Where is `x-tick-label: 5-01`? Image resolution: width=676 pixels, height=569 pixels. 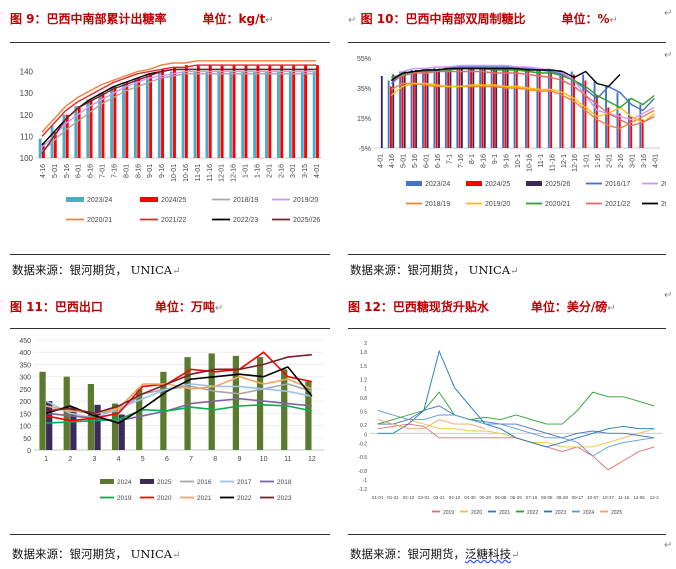 x-tick-label: 5-01 is located at coordinates (55, 171).